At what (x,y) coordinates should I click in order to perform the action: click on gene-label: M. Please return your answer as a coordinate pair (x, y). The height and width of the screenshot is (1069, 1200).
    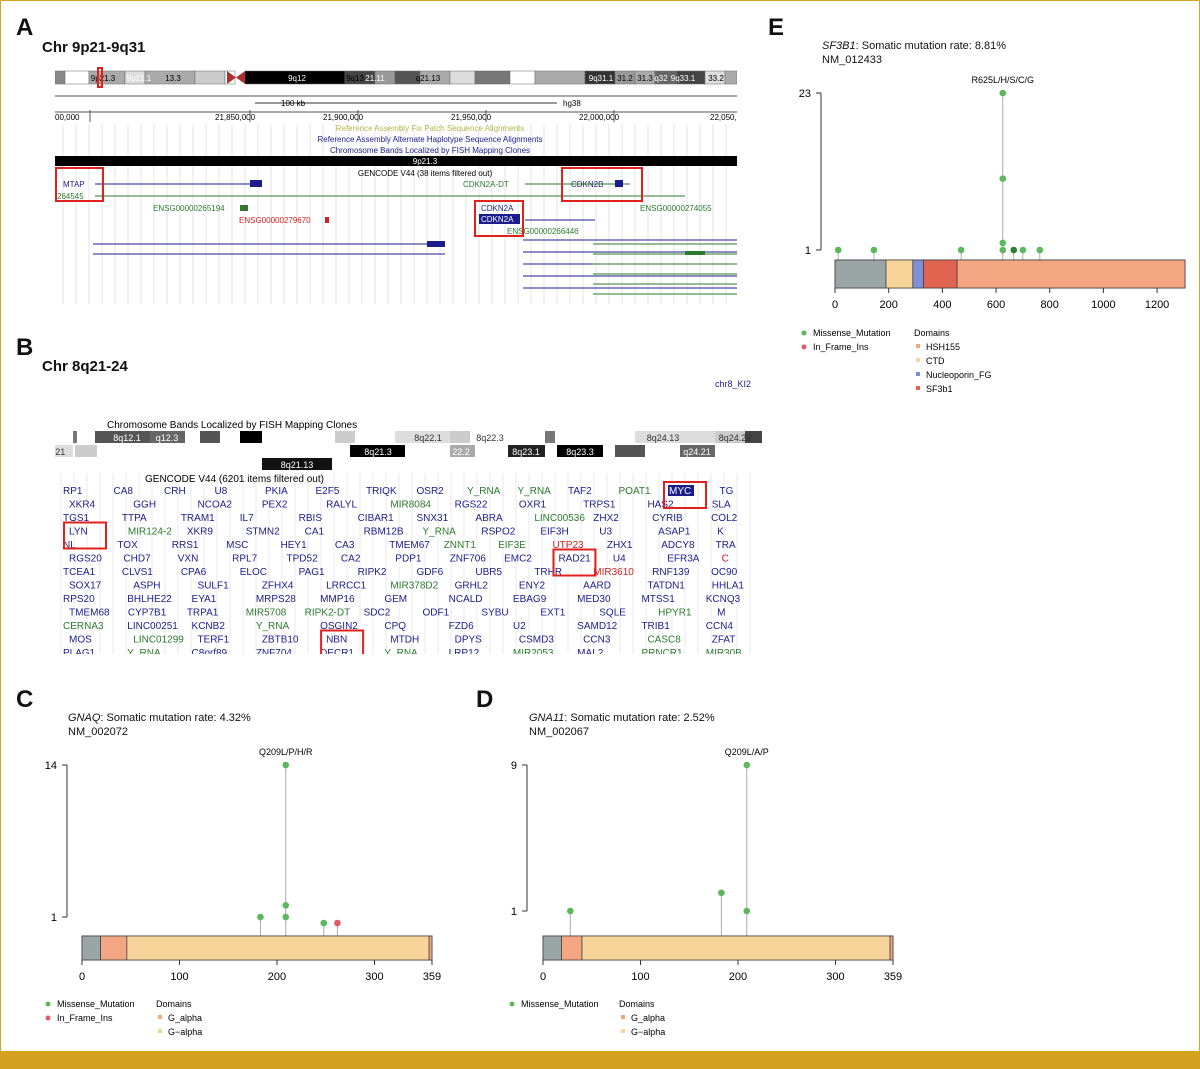
    Looking at the image, I should click on (721, 613).